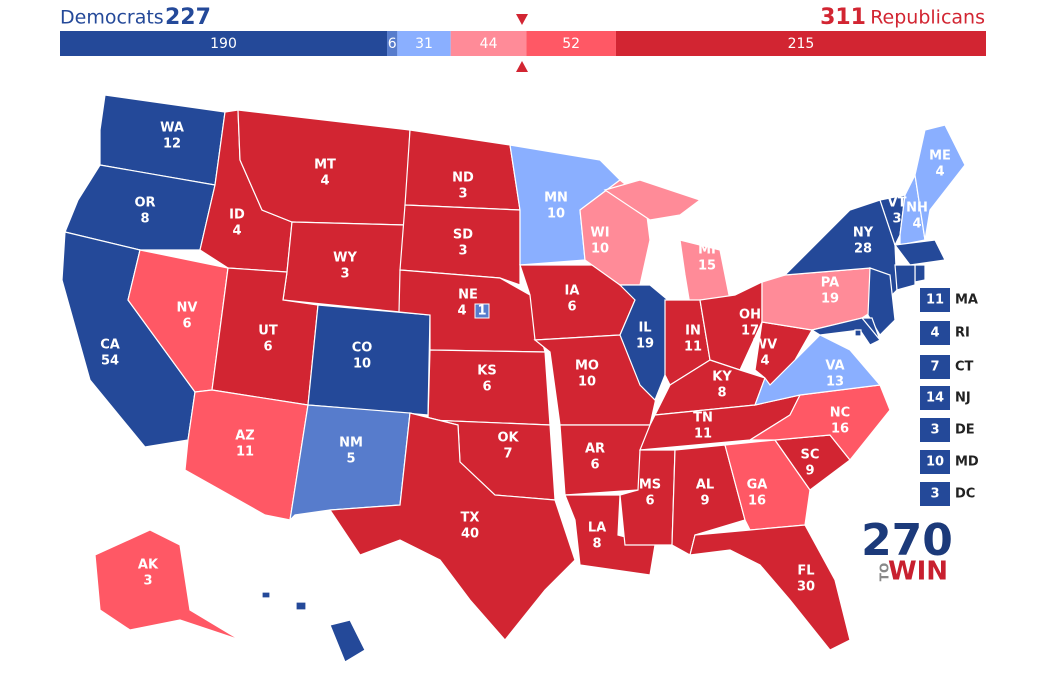 The image size is (1050, 674). I want to click on district-votes: 1, so click(481, 311).